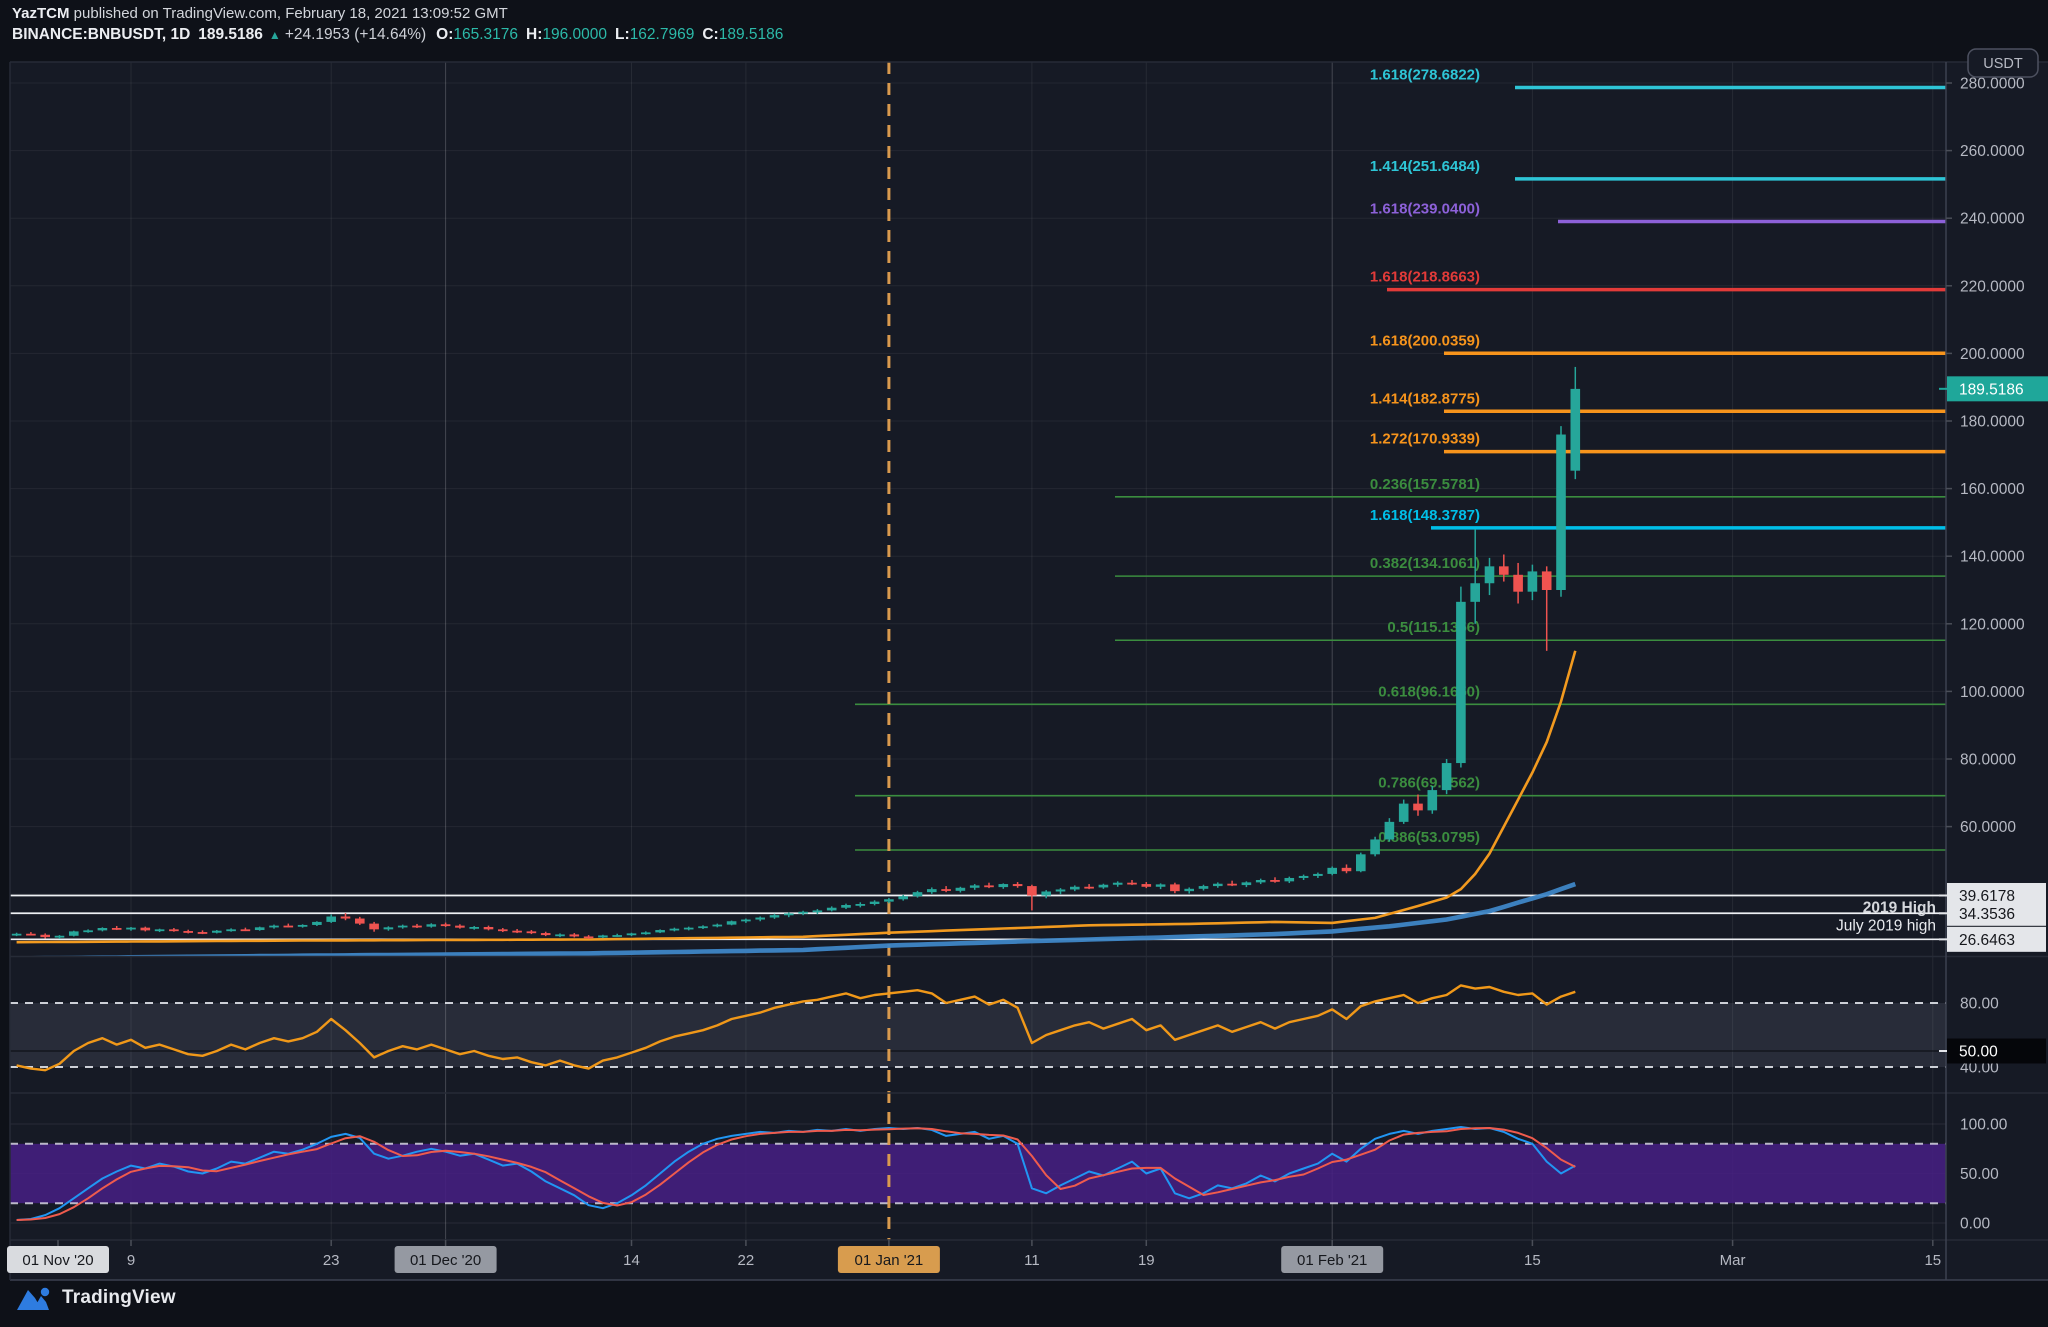 This screenshot has width=2048, height=1327. I want to click on open-label: O:, so click(445, 34).